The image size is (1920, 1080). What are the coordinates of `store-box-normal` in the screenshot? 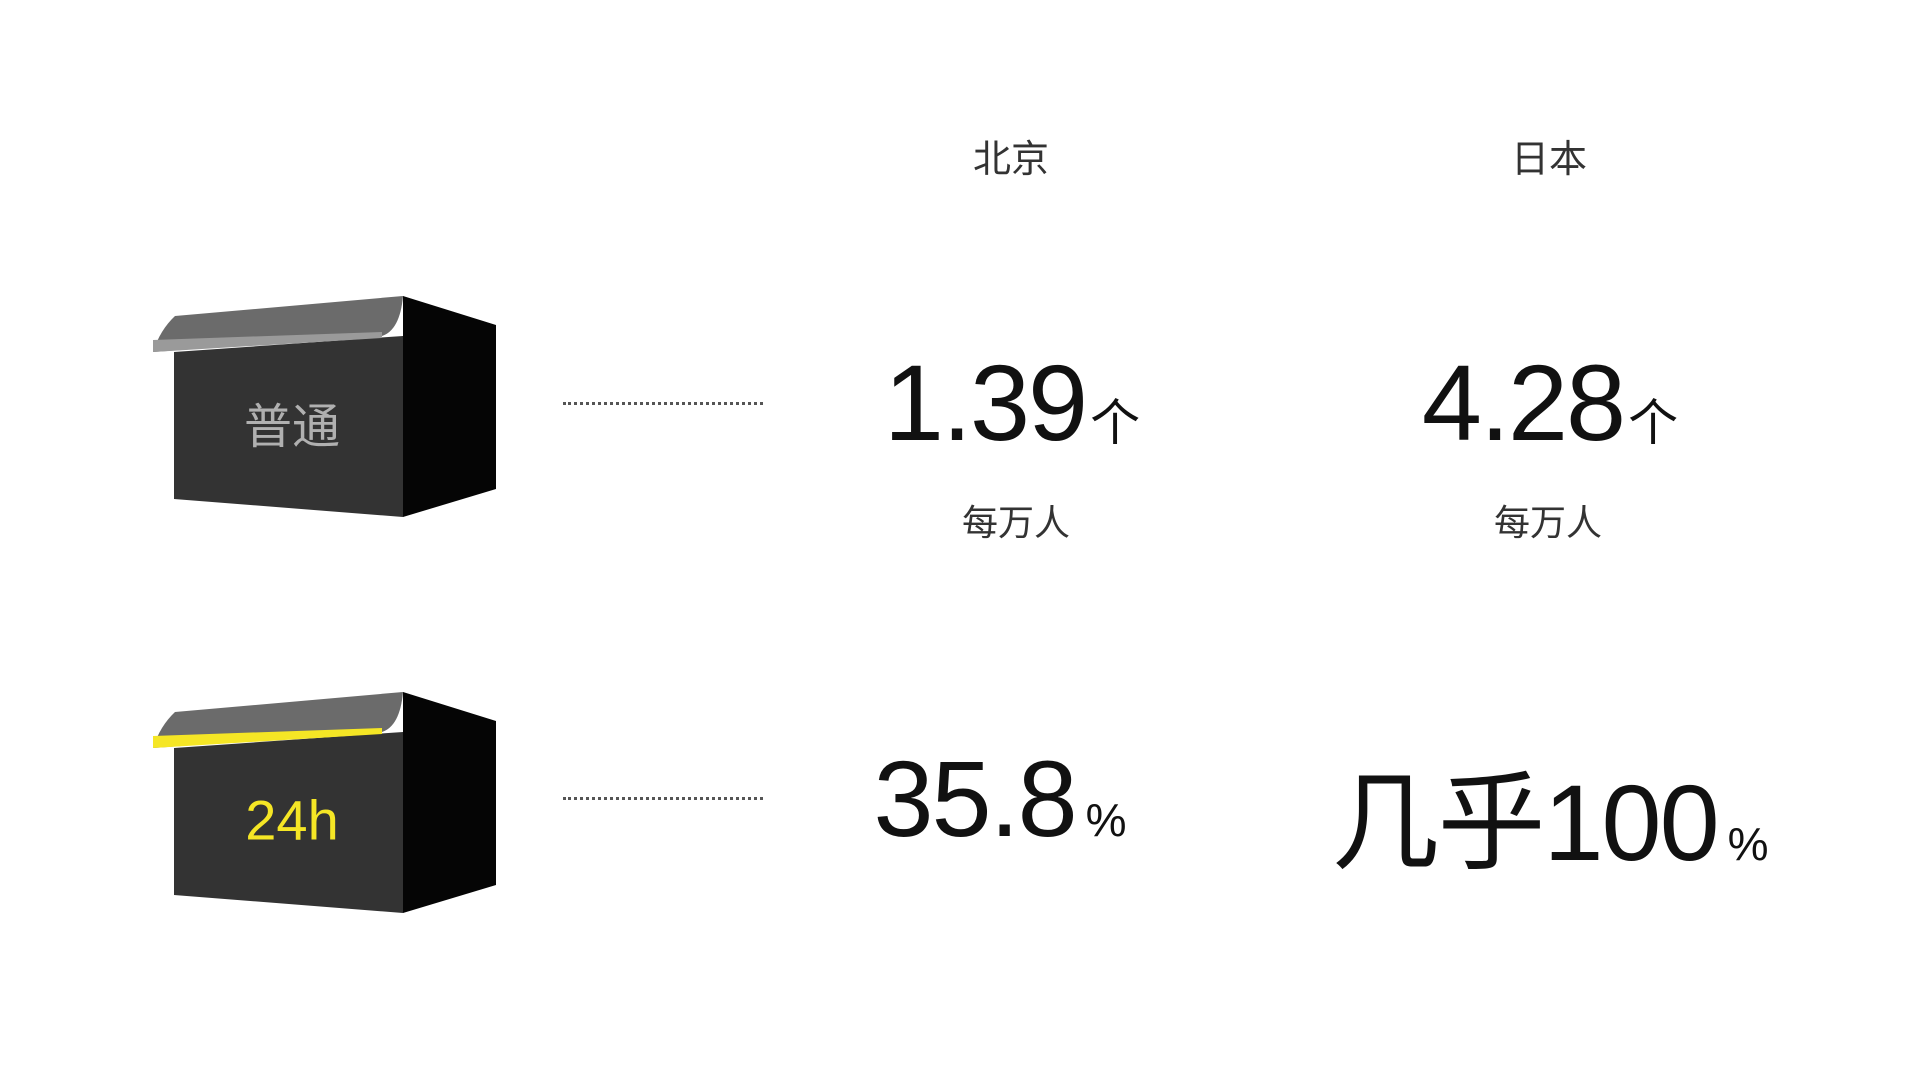 It's located at (324, 406).